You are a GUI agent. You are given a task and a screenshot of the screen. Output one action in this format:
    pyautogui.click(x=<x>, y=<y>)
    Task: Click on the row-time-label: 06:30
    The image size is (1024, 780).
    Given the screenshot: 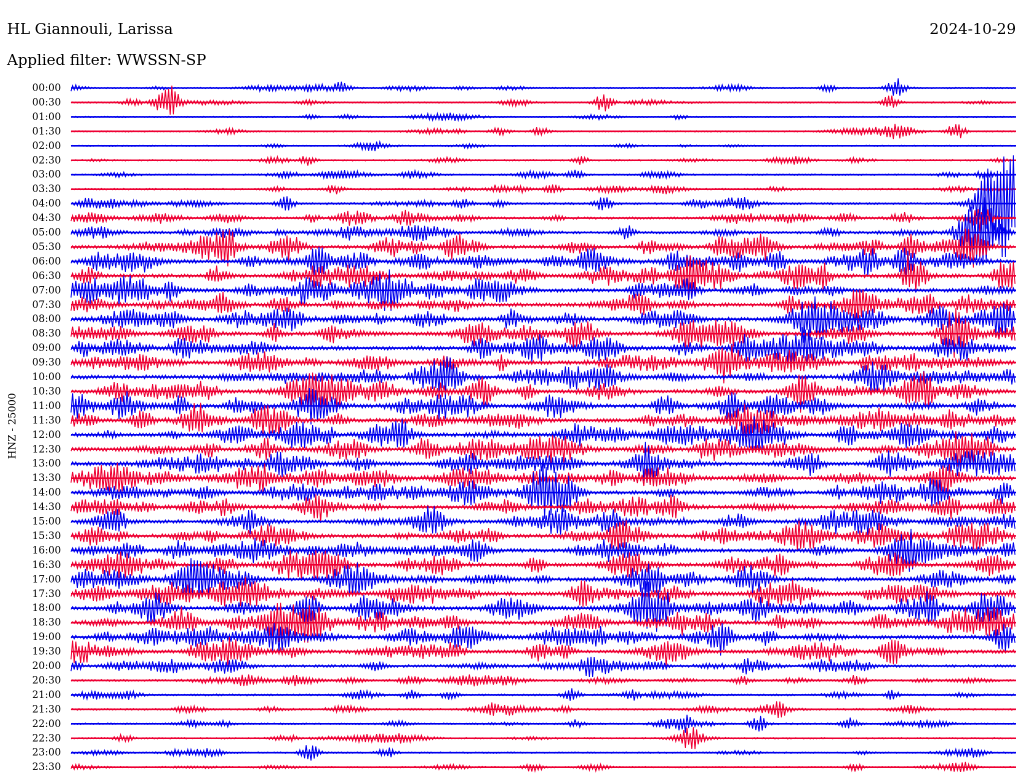 What is the action you would take?
    pyautogui.click(x=46, y=276)
    